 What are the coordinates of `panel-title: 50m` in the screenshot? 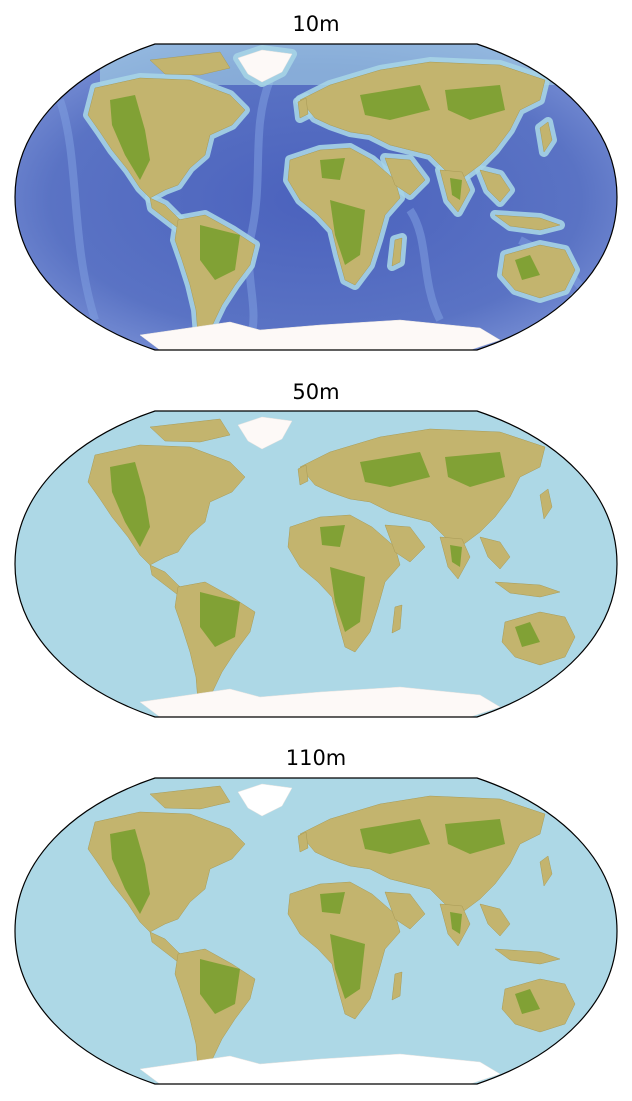 It's located at (316, 392).